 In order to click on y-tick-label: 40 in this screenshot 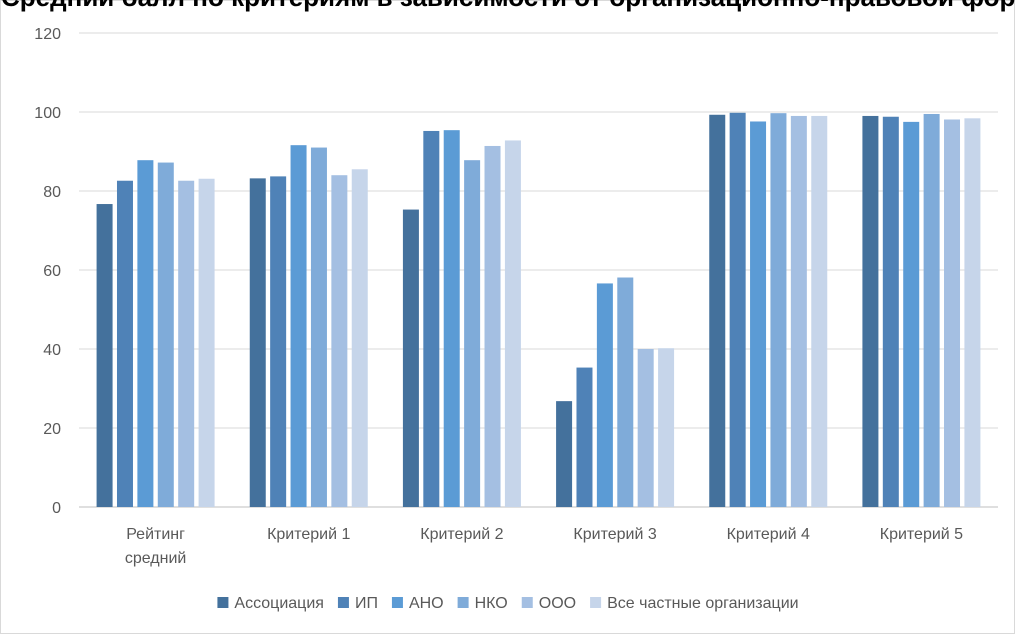, I will do `click(52, 350)`.